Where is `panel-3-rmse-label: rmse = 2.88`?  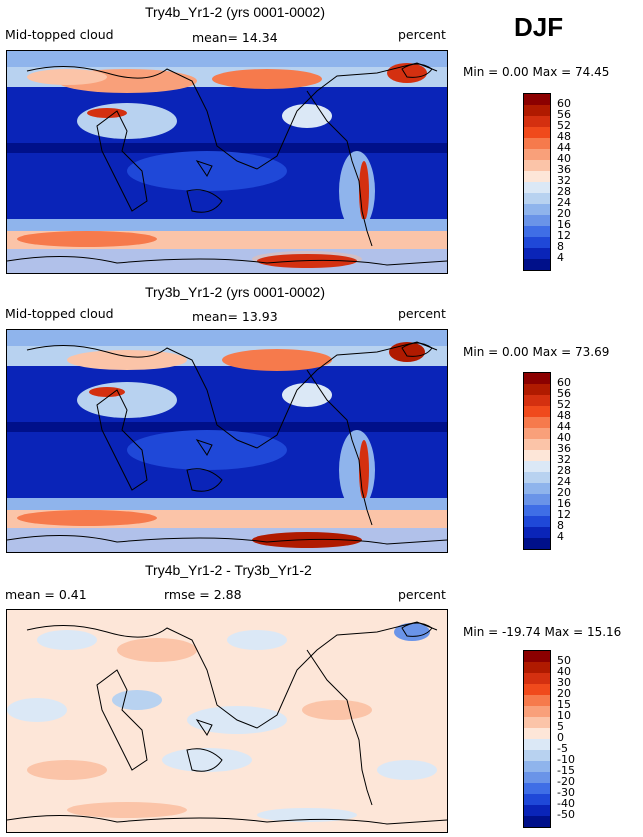 panel-3-rmse-label: rmse = 2.88 is located at coordinates (203, 594).